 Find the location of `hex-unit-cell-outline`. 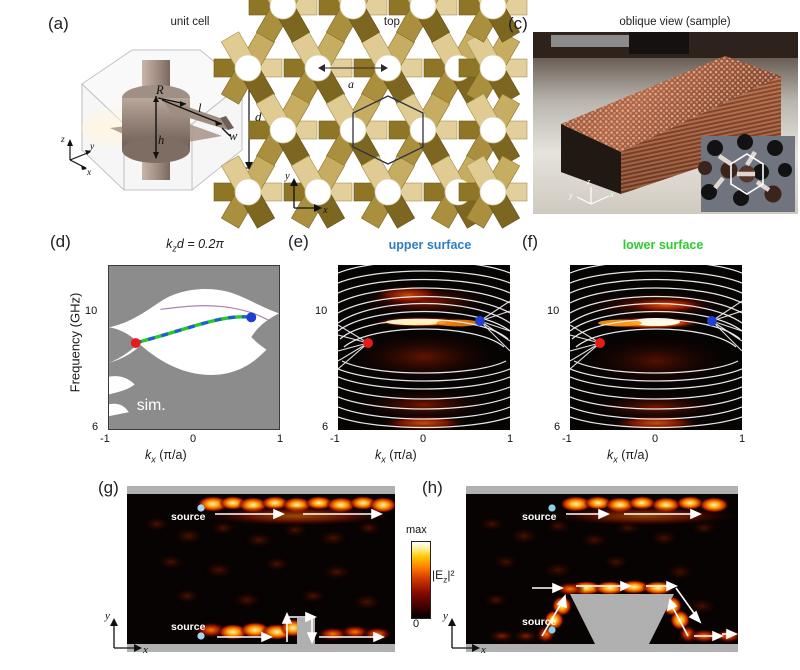

hex-unit-cell-outline is located at coordinates (388, 130).